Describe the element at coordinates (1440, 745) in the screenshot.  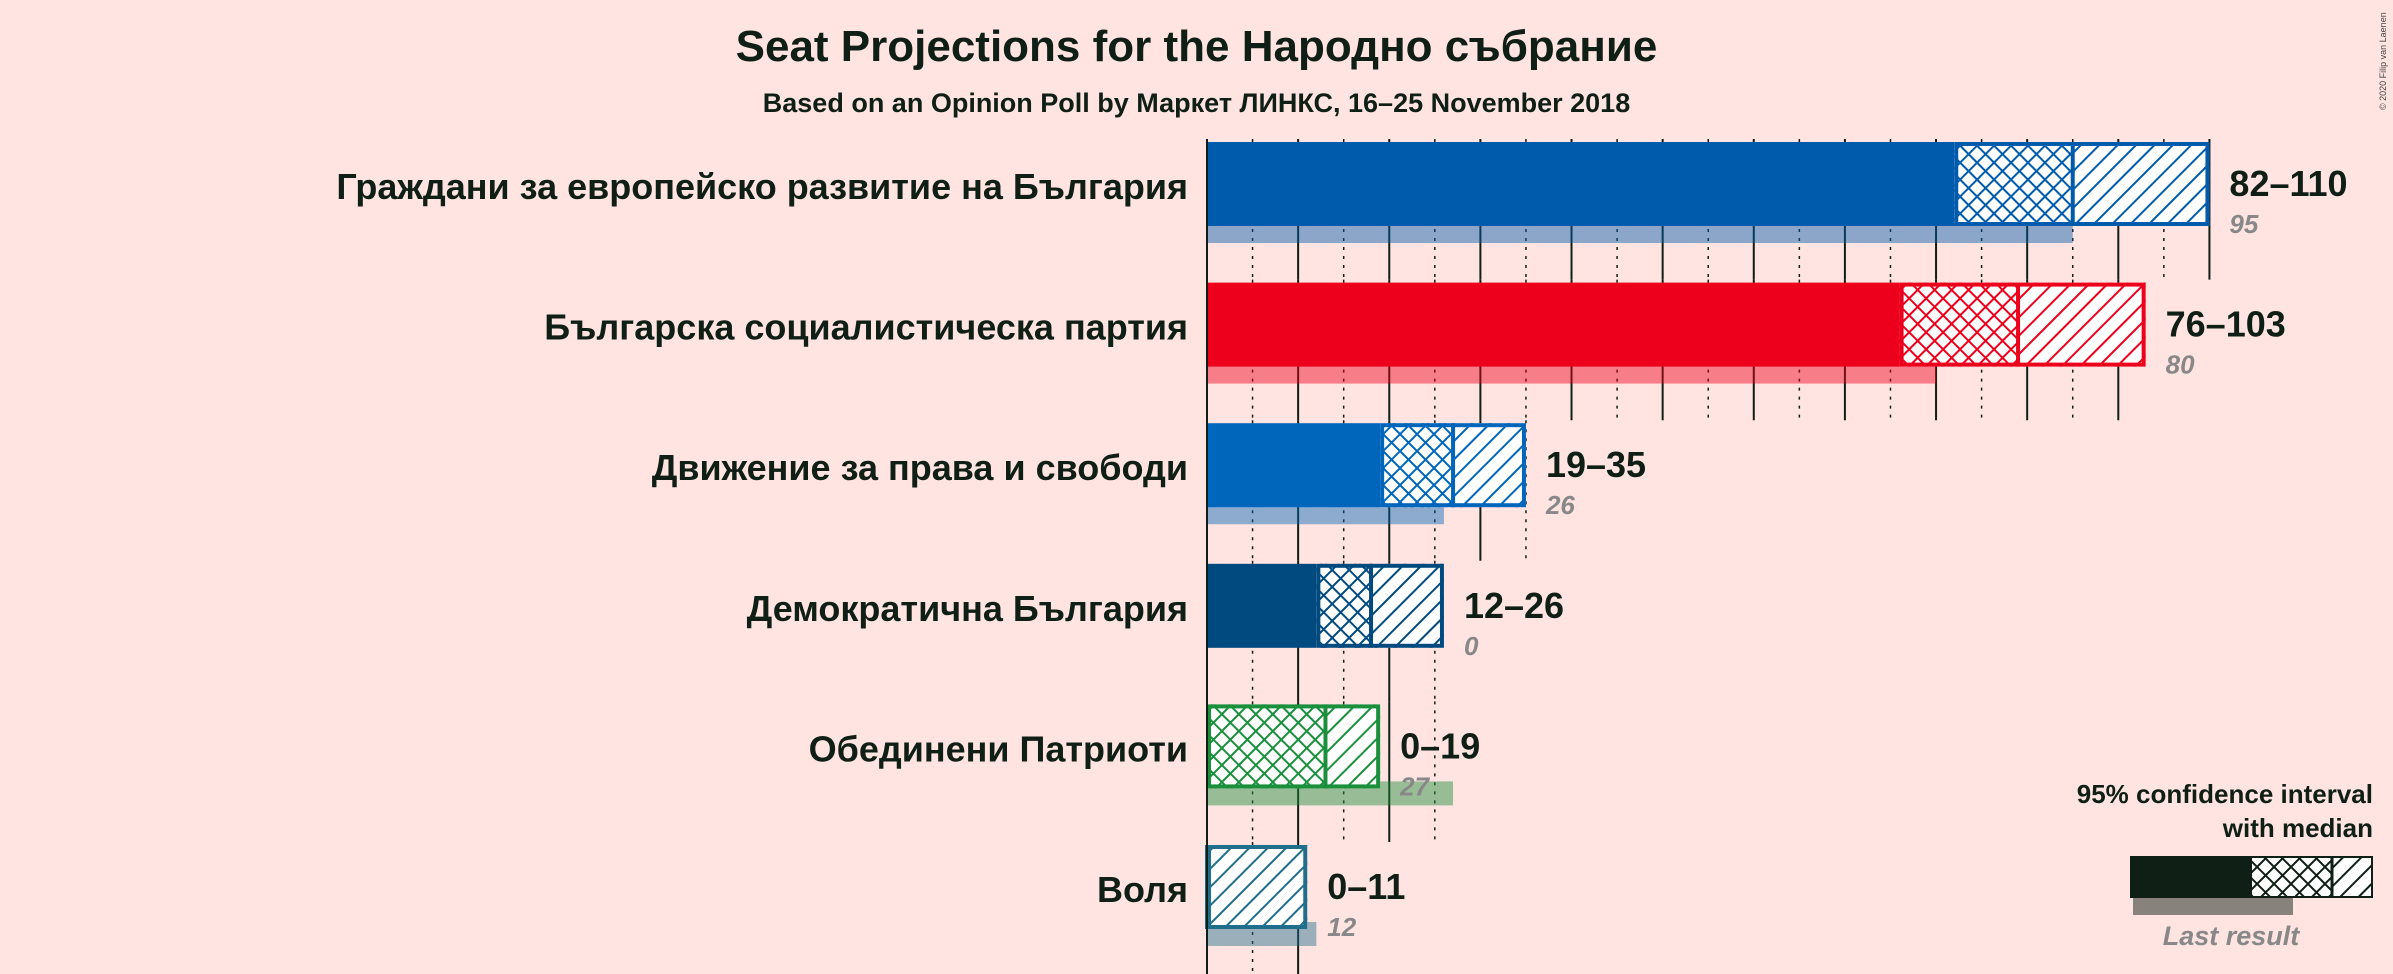
I see `range-label: 0–19` at that location.